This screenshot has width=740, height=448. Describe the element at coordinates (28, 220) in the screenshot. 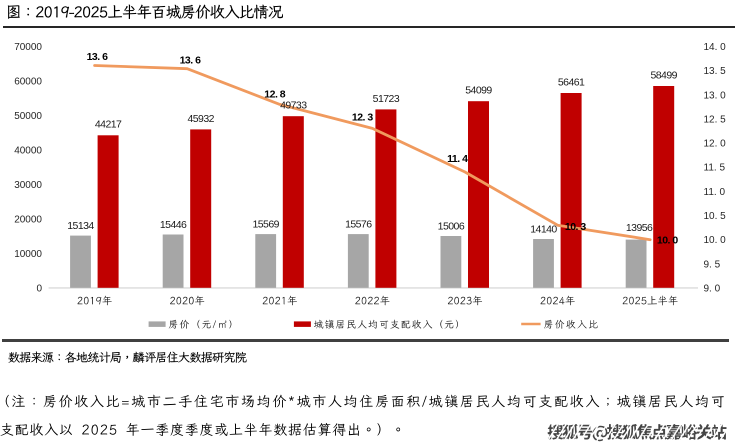

I see `svg-text: 20000` at that location.